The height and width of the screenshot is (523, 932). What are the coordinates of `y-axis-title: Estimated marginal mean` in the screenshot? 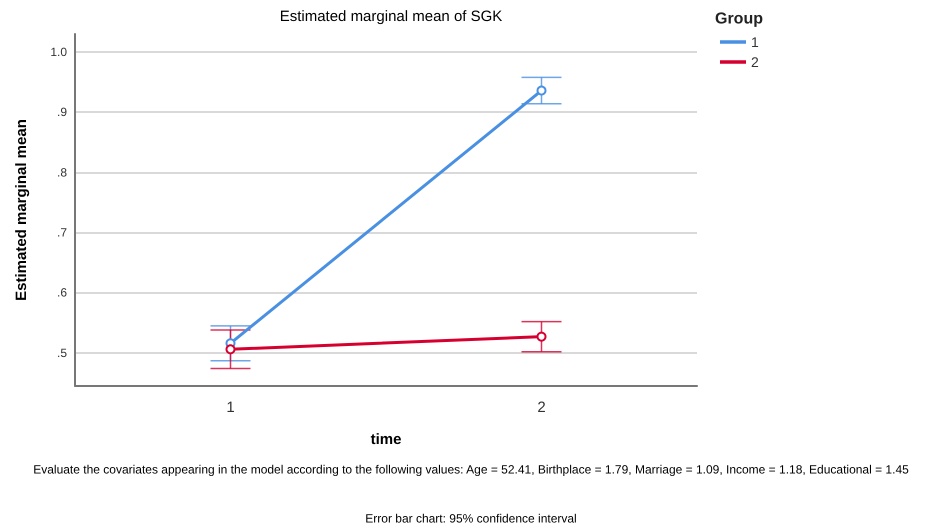 It's located at (21, 210).